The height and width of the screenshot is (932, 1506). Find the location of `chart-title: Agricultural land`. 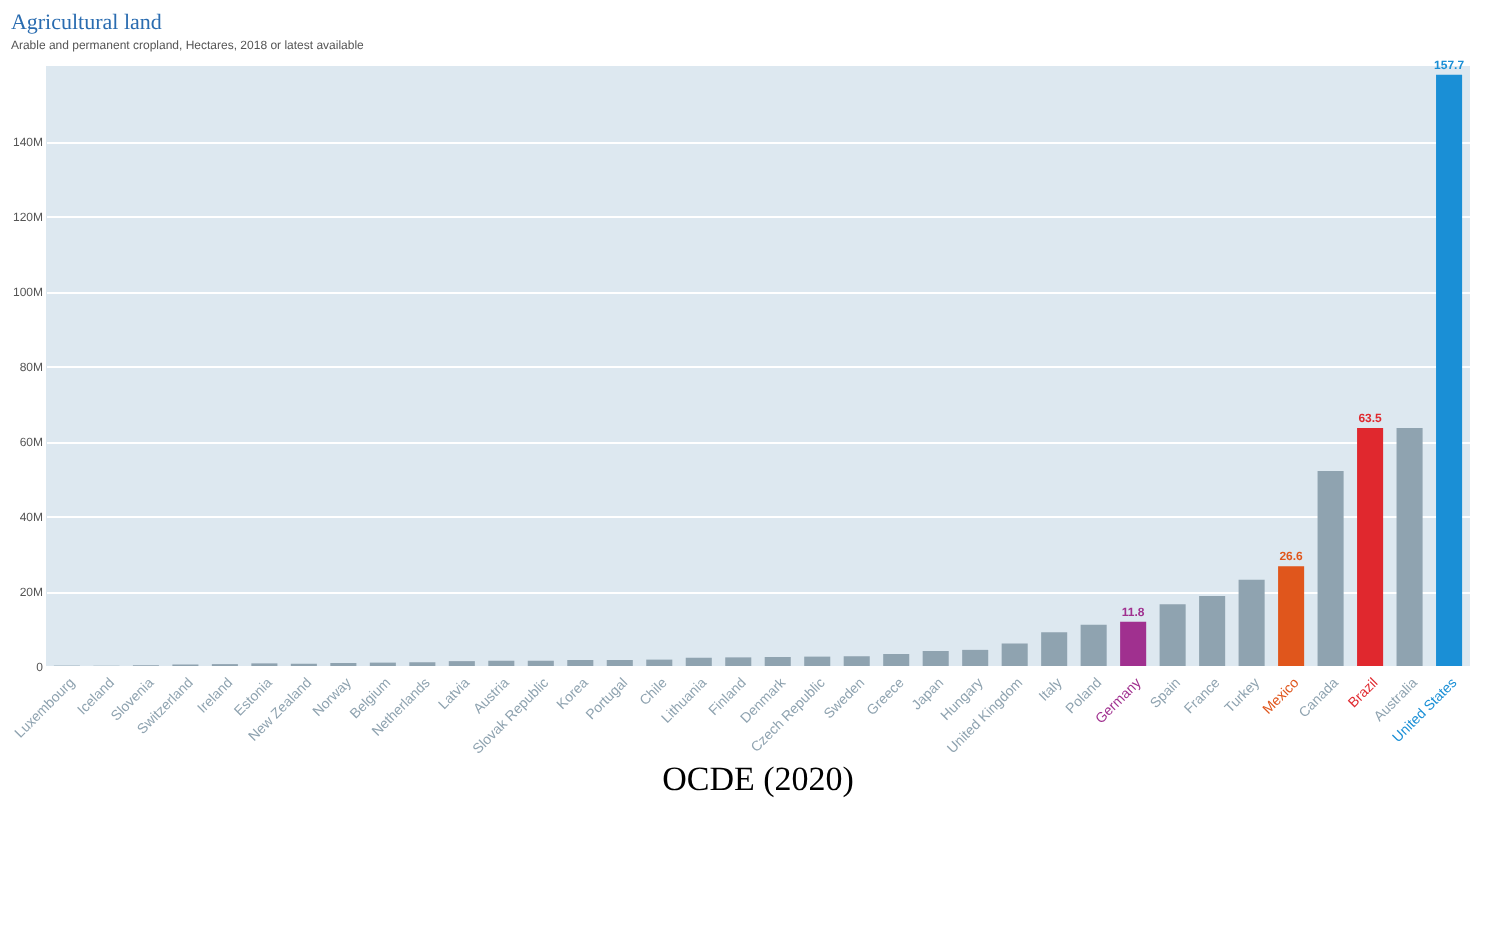

chart-title: Agricultural land is located at coordinates (86, 22).